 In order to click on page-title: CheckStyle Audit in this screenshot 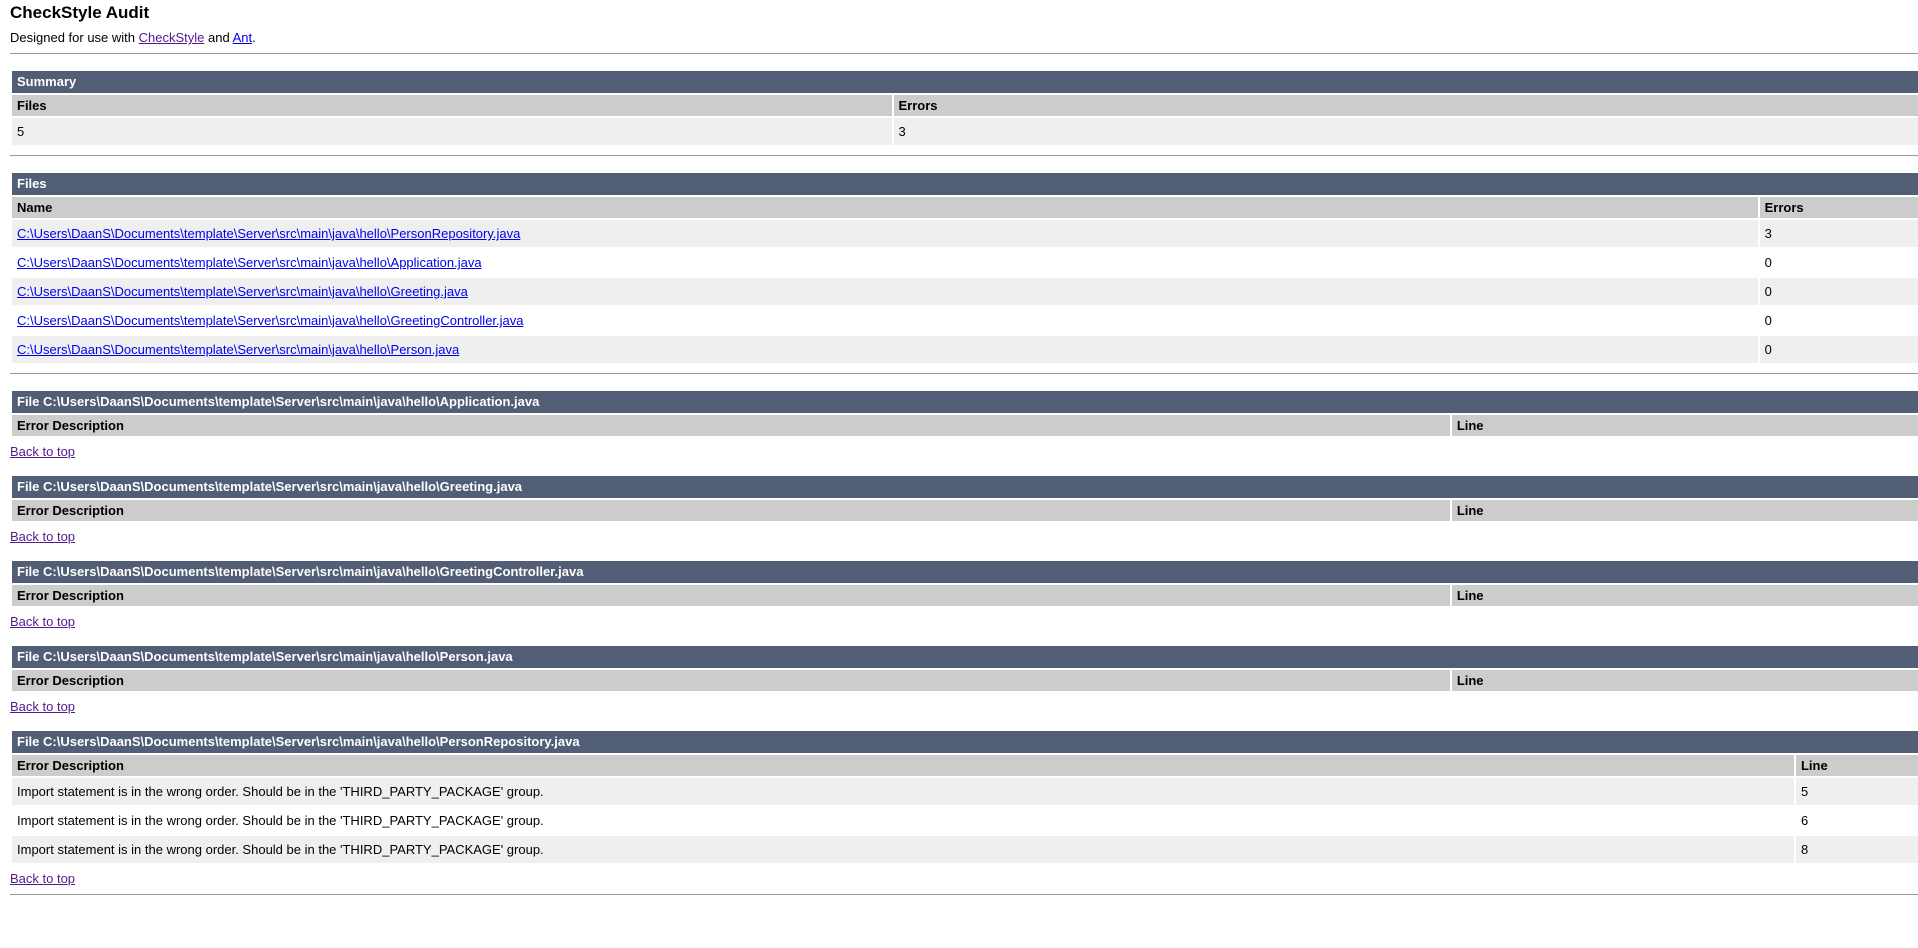, I will do `click(80, 12)`.